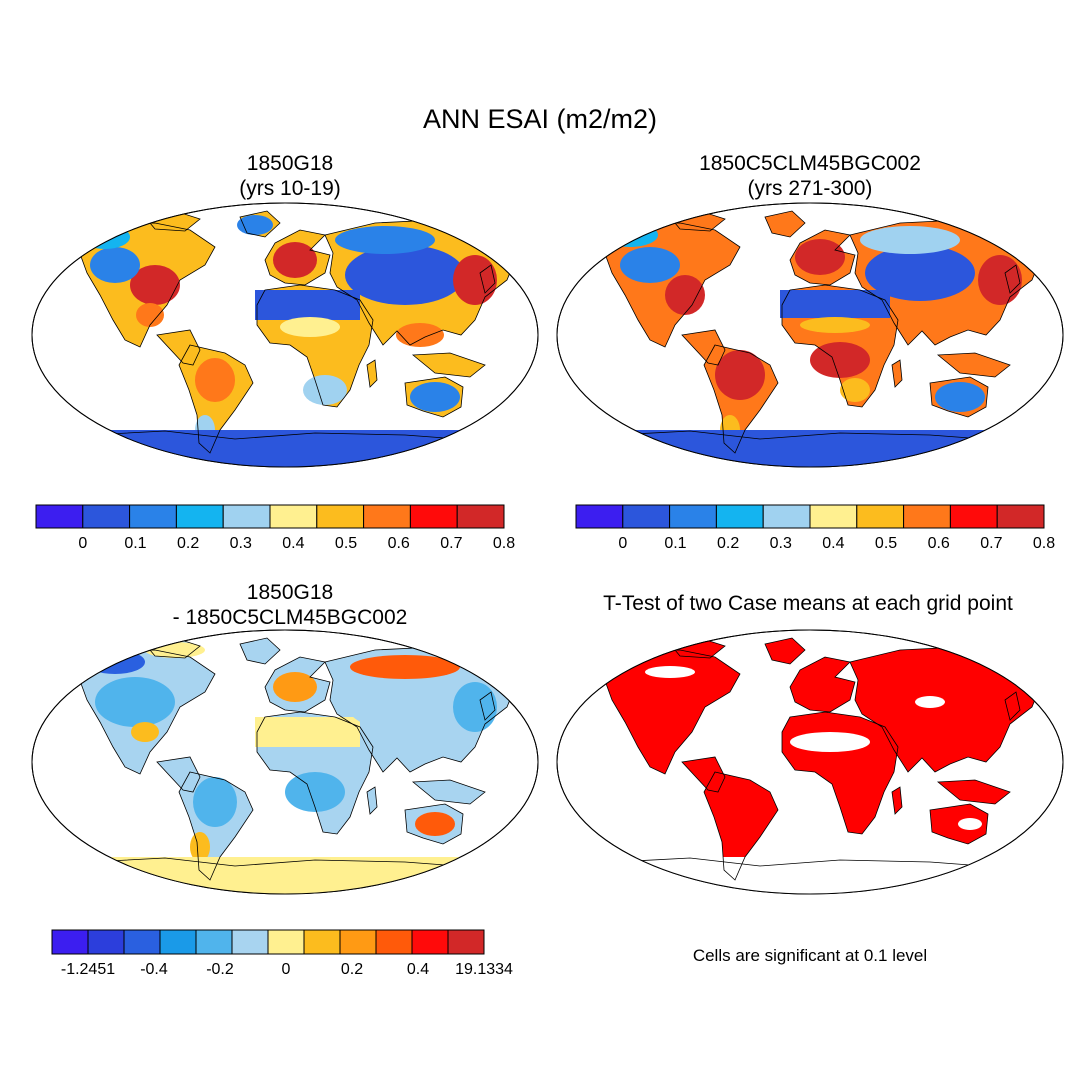 This screenshot has height=1080, width=1080. I want to click on colorbar-case1-tick-label: 0.2, so click(188, 543).